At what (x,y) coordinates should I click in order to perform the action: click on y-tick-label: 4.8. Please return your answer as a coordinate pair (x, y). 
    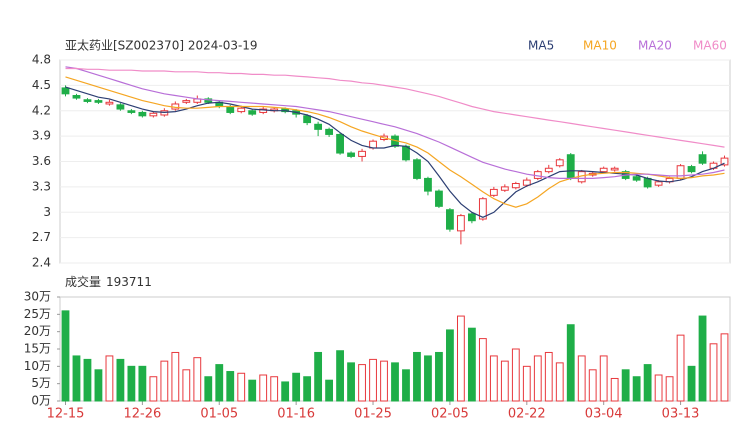
    Looking at the image, I should click on (41, 60).